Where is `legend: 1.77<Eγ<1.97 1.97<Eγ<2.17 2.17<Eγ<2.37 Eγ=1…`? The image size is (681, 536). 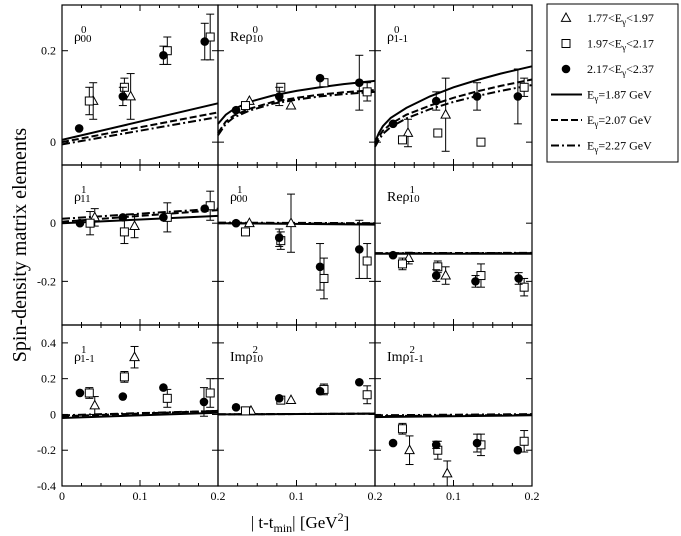 legend: 1.77<Eγ<1.97 1.97<Eγ<2.17 2.17<Eγ<2.37 Eγ=1… is located at coordinates (612, 83).